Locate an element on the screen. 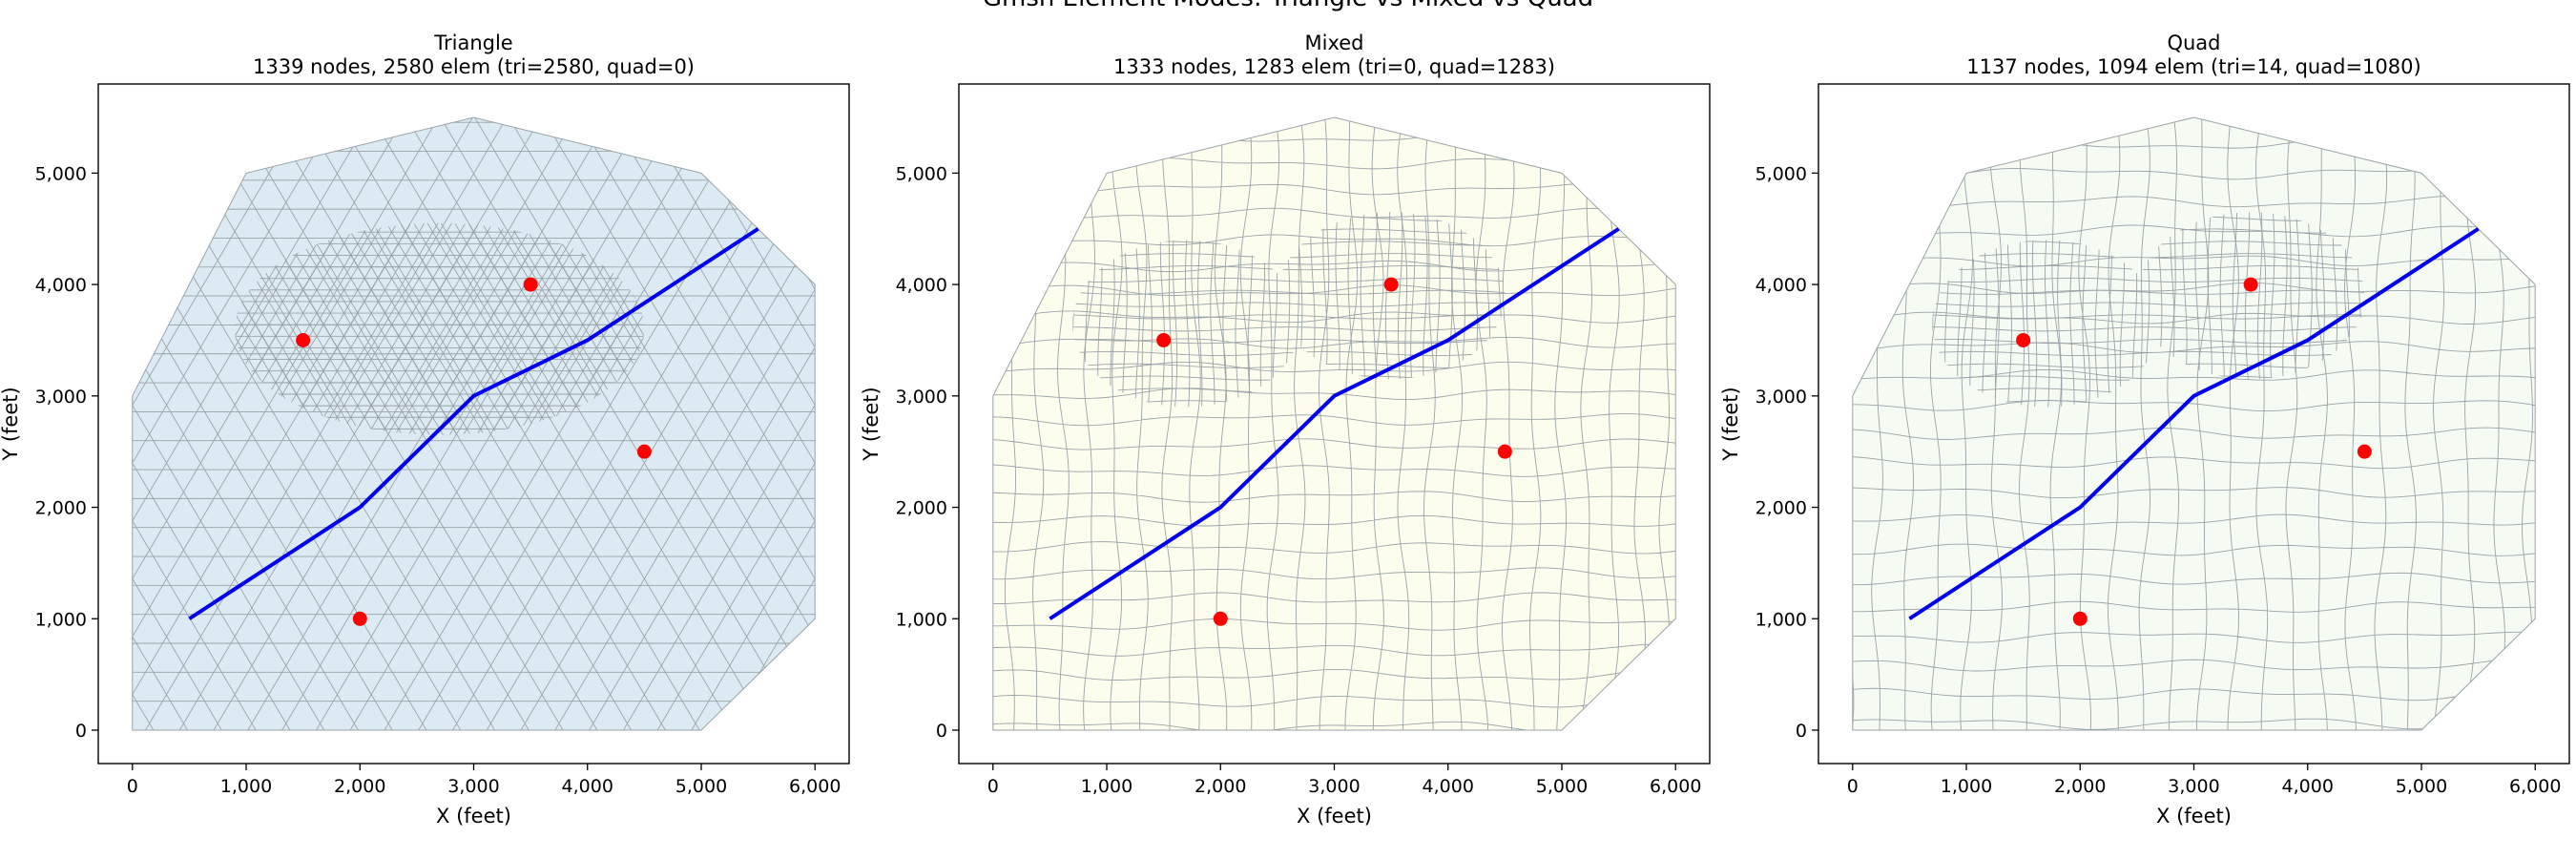  panel-subtitle: 1339 nodes, 2580 elem (tri=2580, quad=0) is located at coordinates (474, 66).